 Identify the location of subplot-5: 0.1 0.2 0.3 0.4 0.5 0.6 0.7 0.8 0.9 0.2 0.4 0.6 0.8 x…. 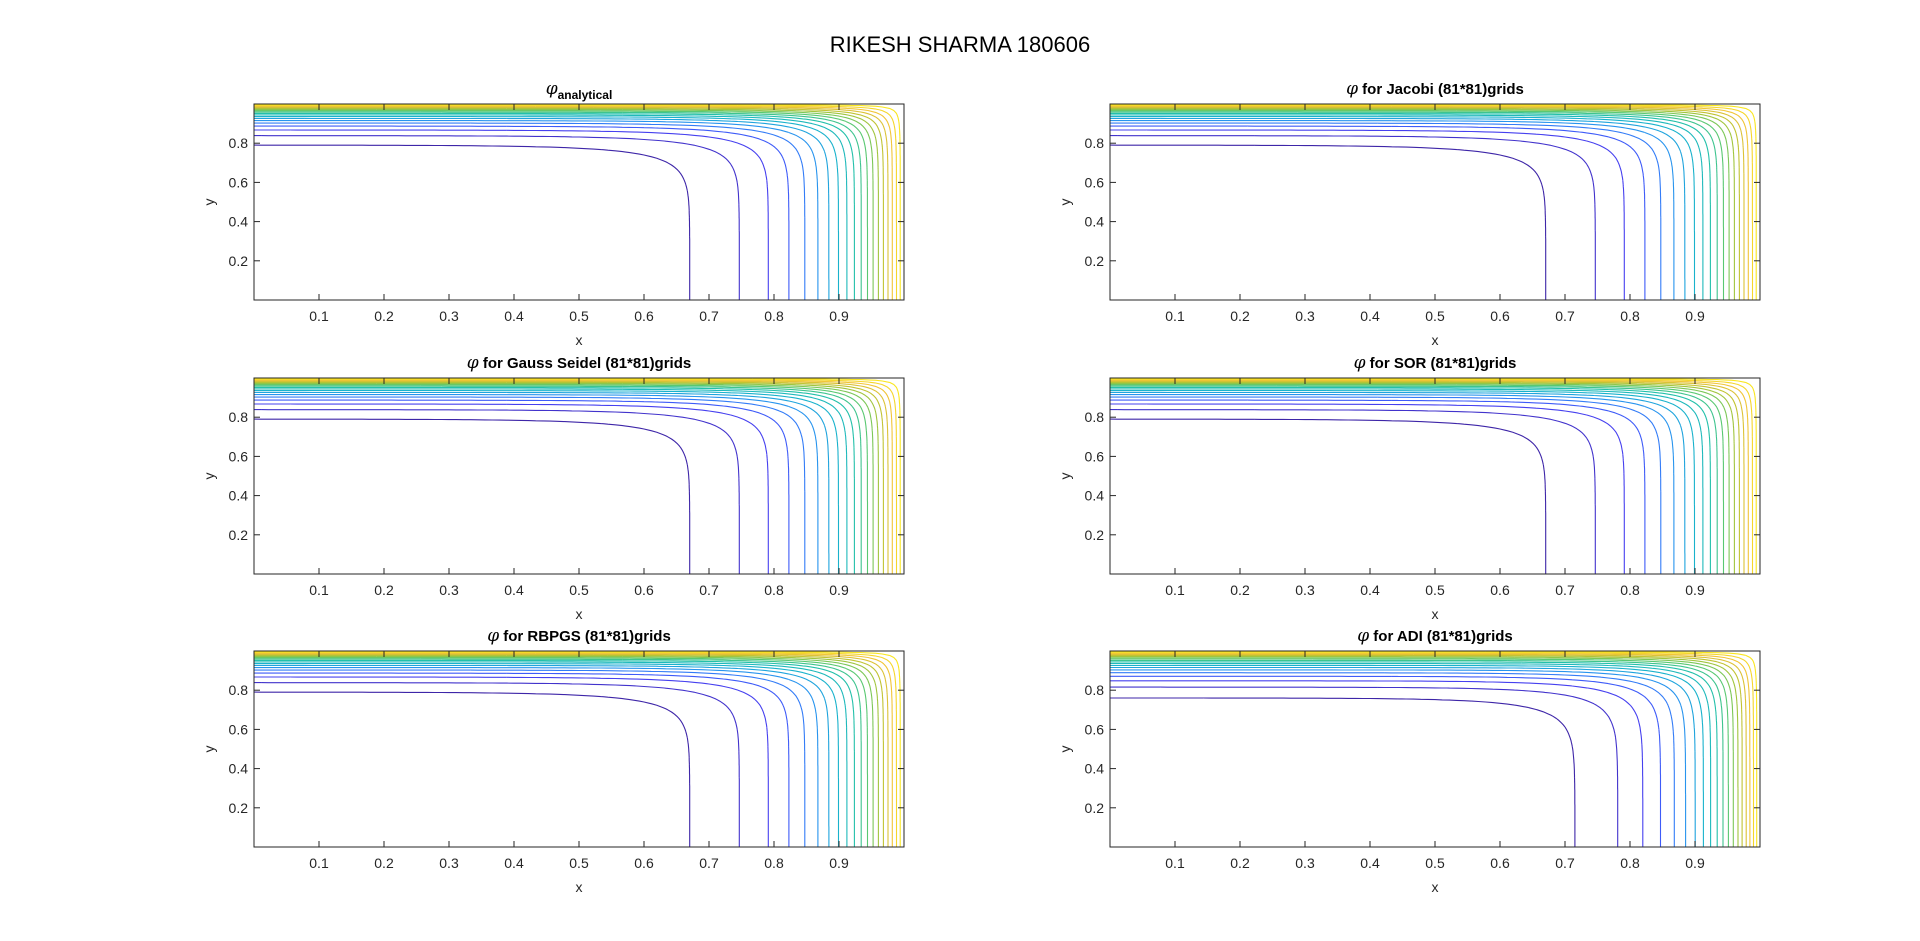
(553, 760).